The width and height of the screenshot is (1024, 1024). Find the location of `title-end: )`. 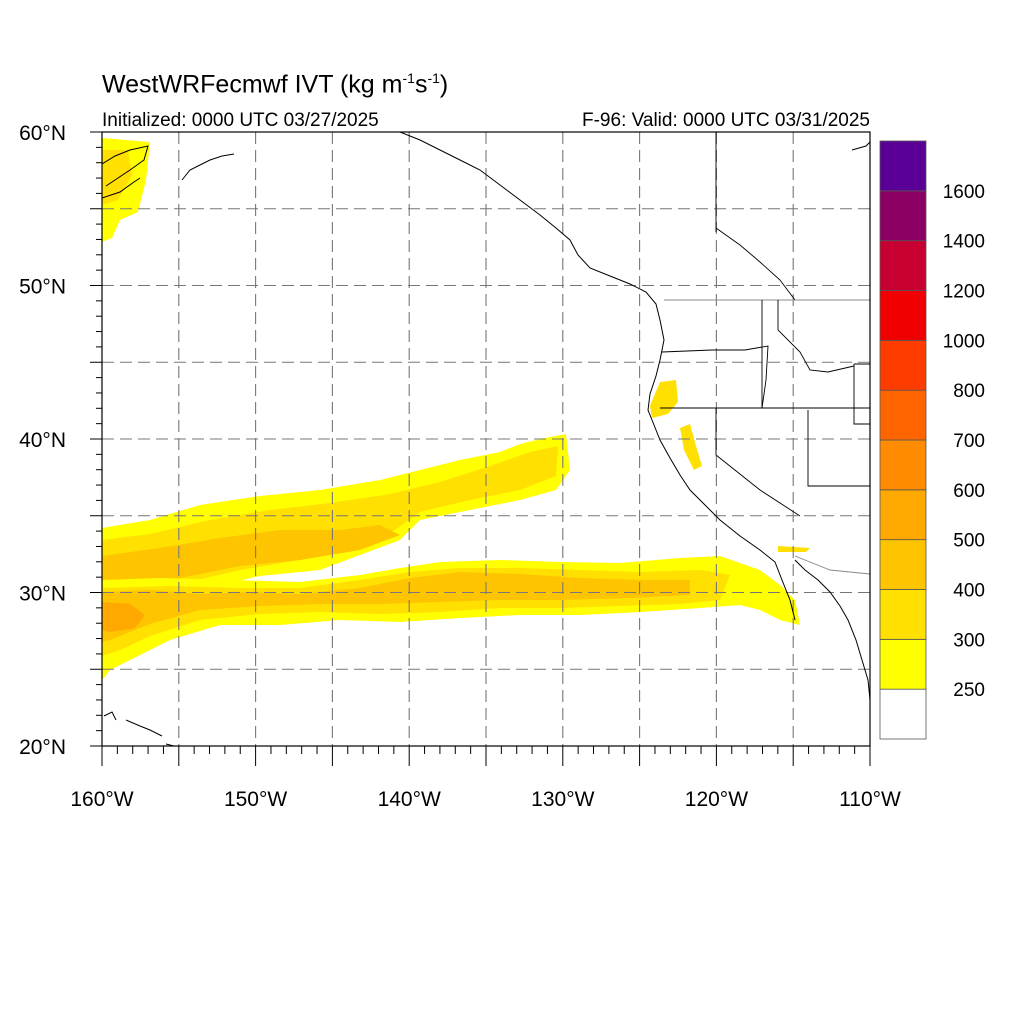

title-end: ) is located at coordinates (444, 84).